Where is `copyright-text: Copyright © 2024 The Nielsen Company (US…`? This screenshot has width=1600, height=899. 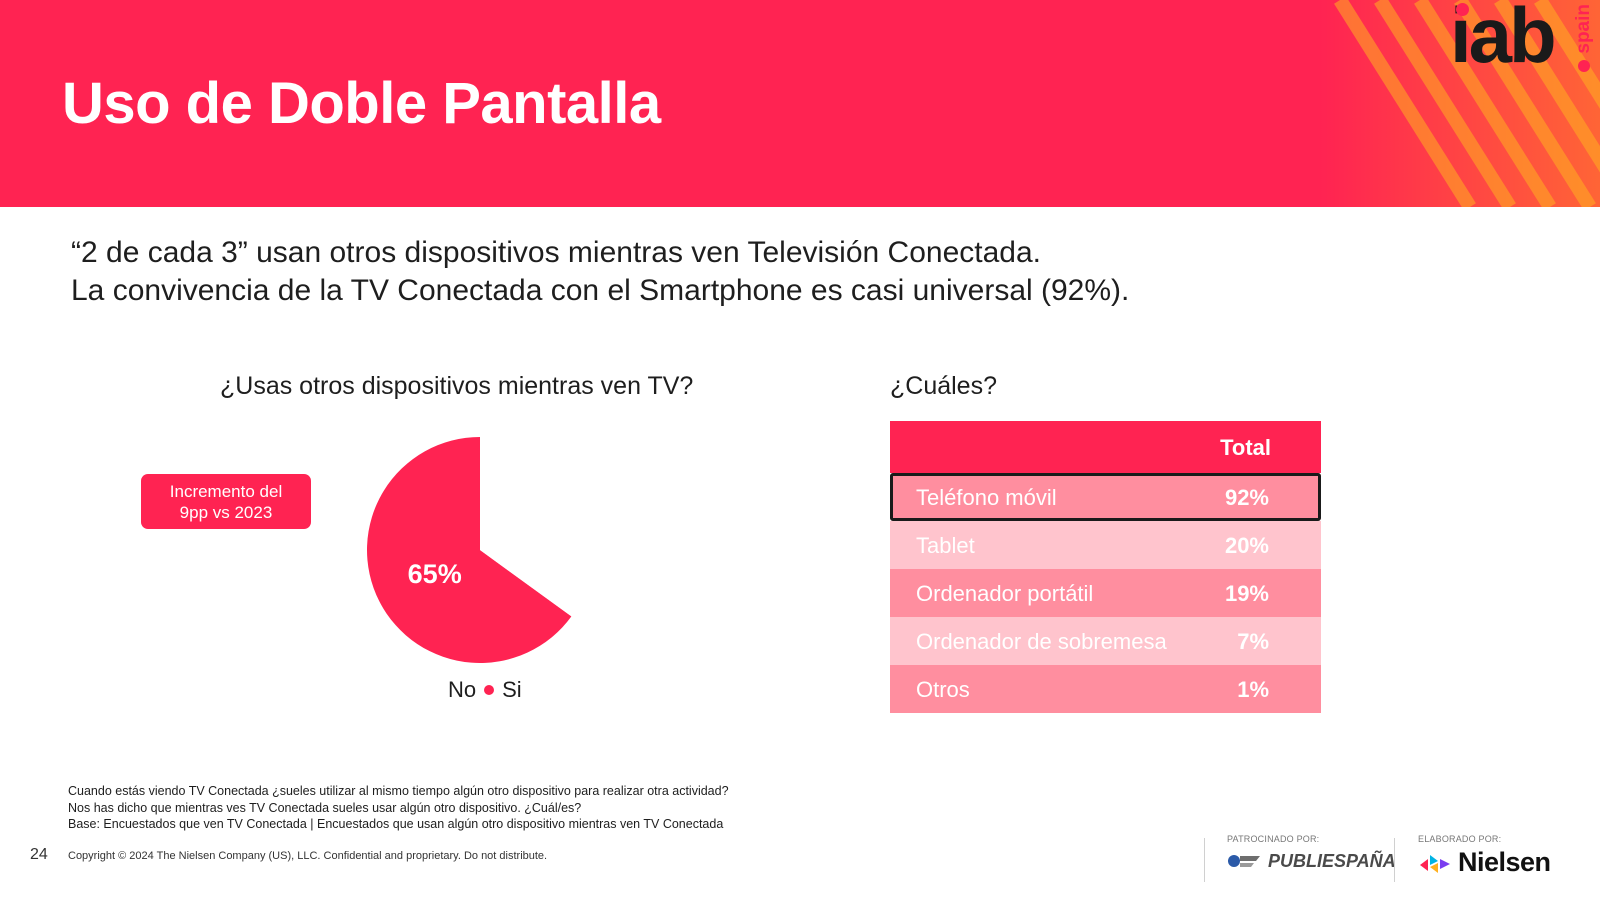
copyright-text: Copyright © 2024 The Nielsen Company (US… is located at coordinates (308, 856).